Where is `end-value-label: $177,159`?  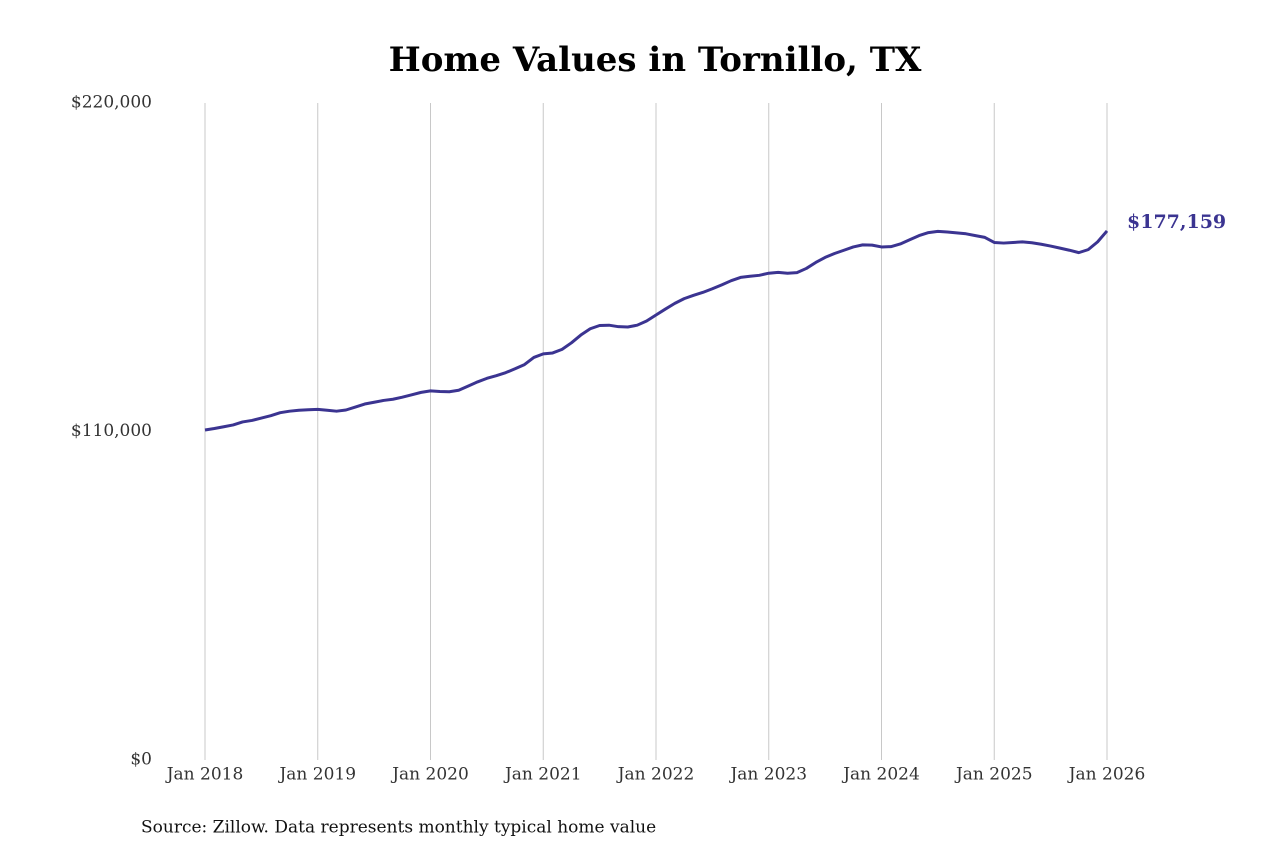 end-value-label: $177,159 is located at coordinates (1176, 222).